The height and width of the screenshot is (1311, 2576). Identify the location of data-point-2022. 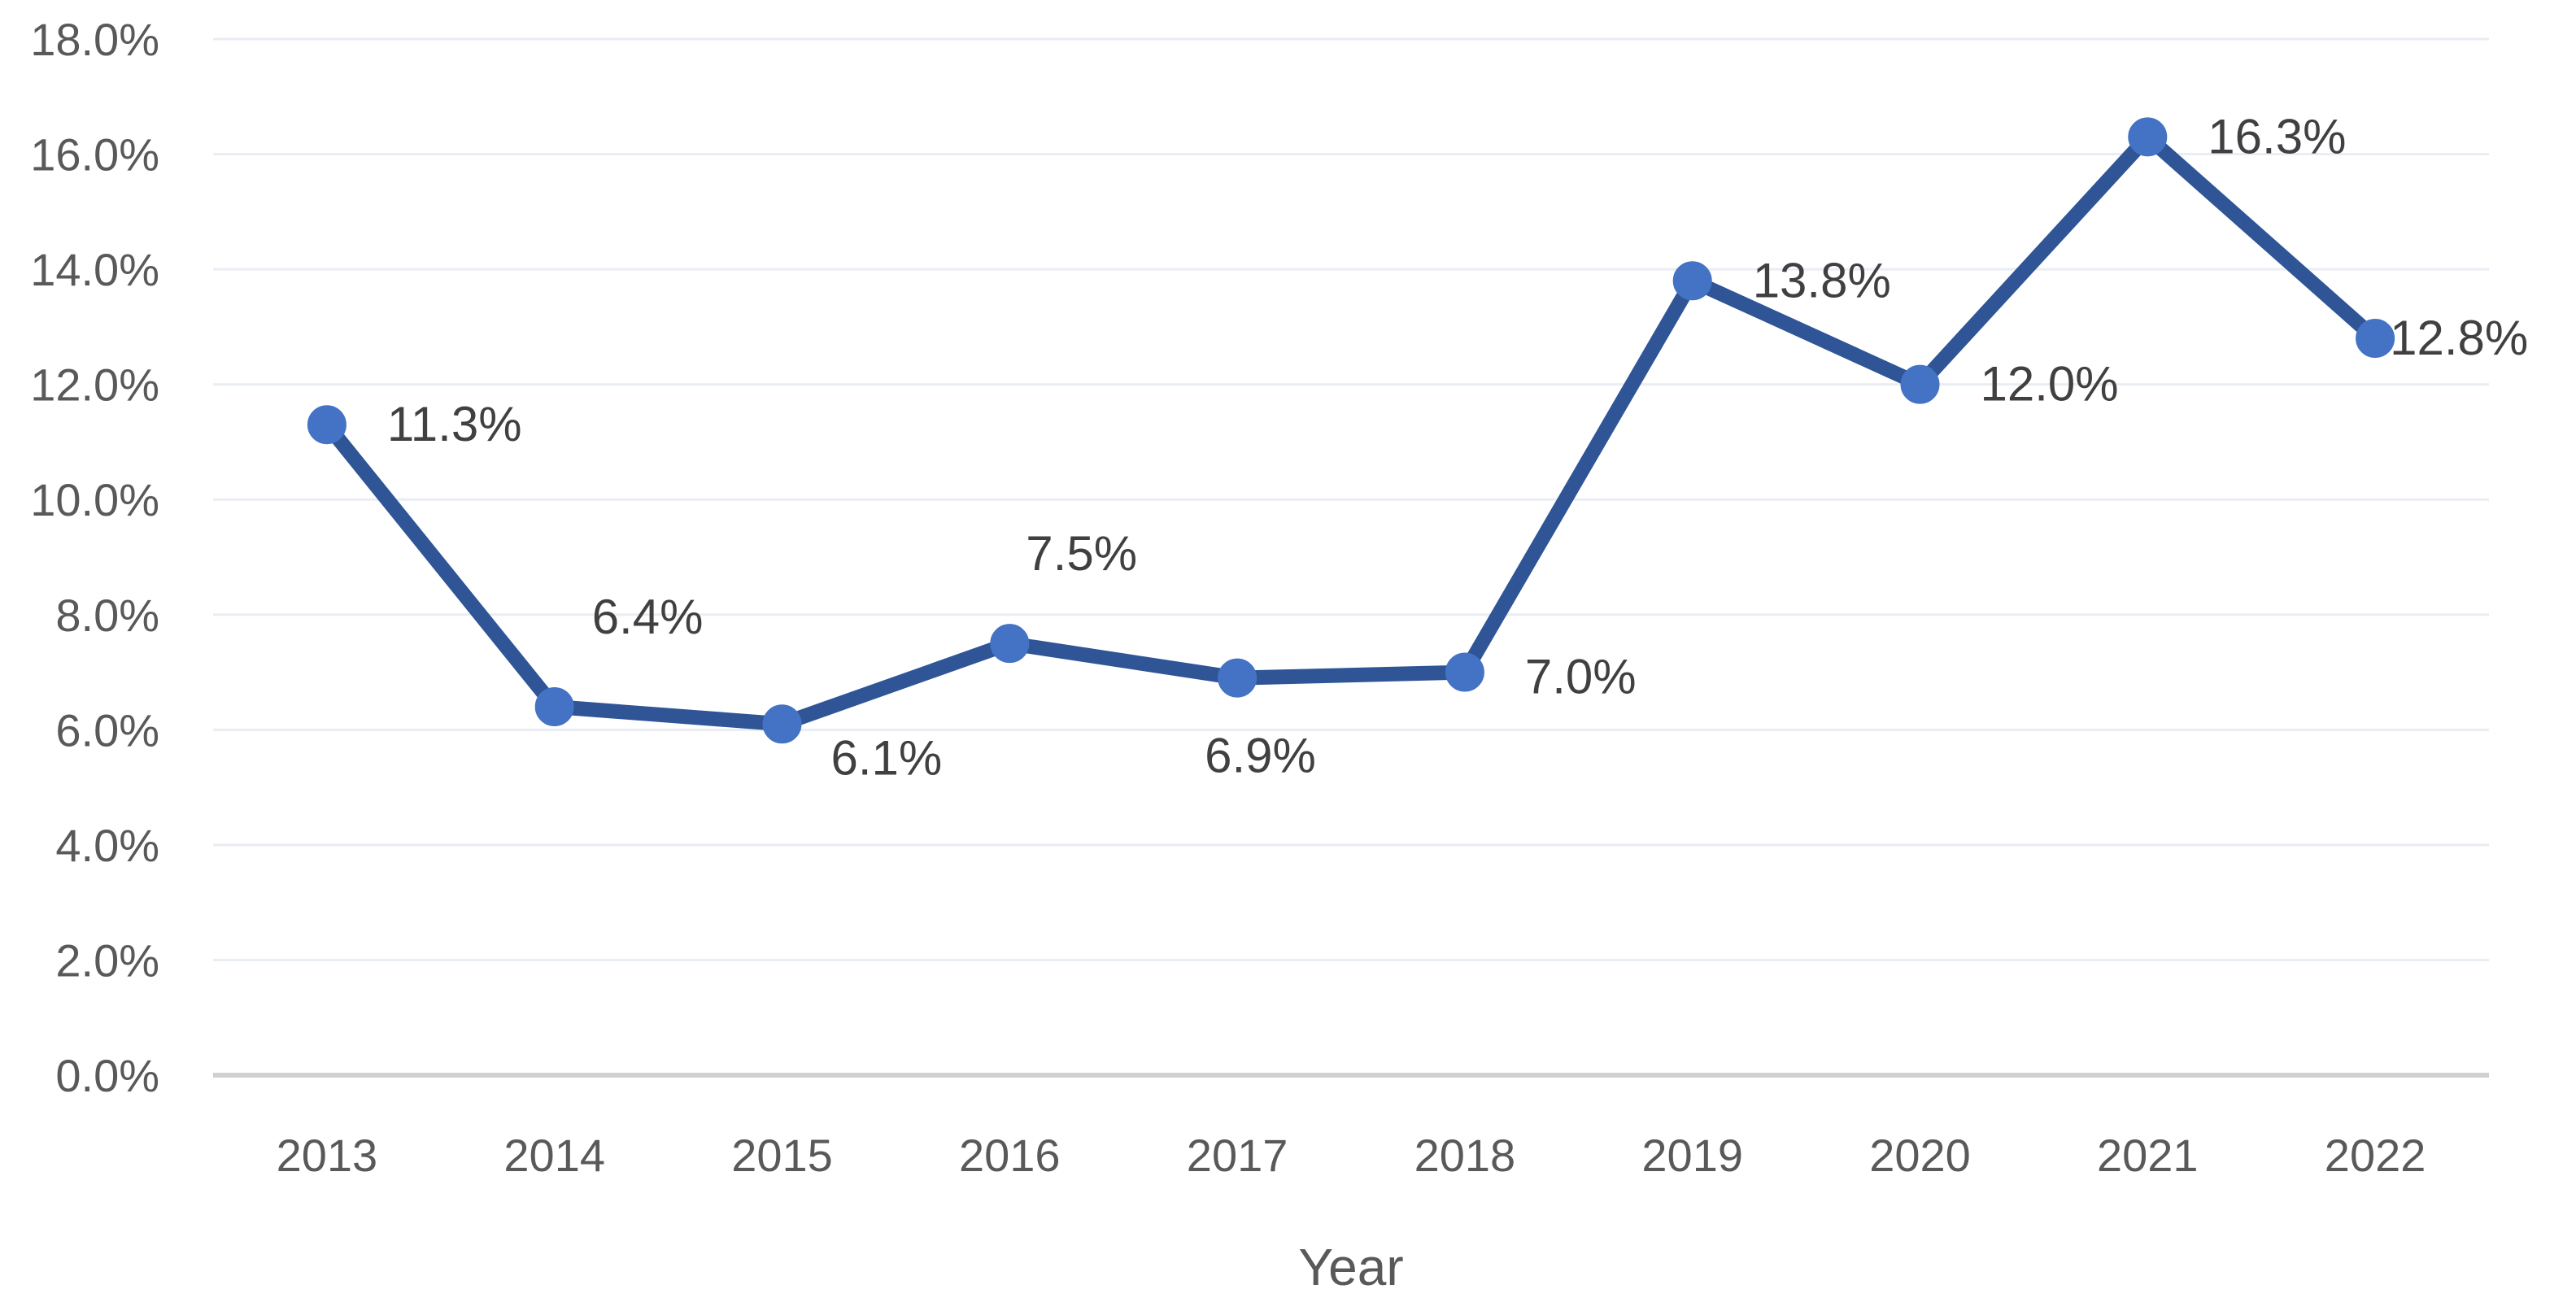
(2375, 339).